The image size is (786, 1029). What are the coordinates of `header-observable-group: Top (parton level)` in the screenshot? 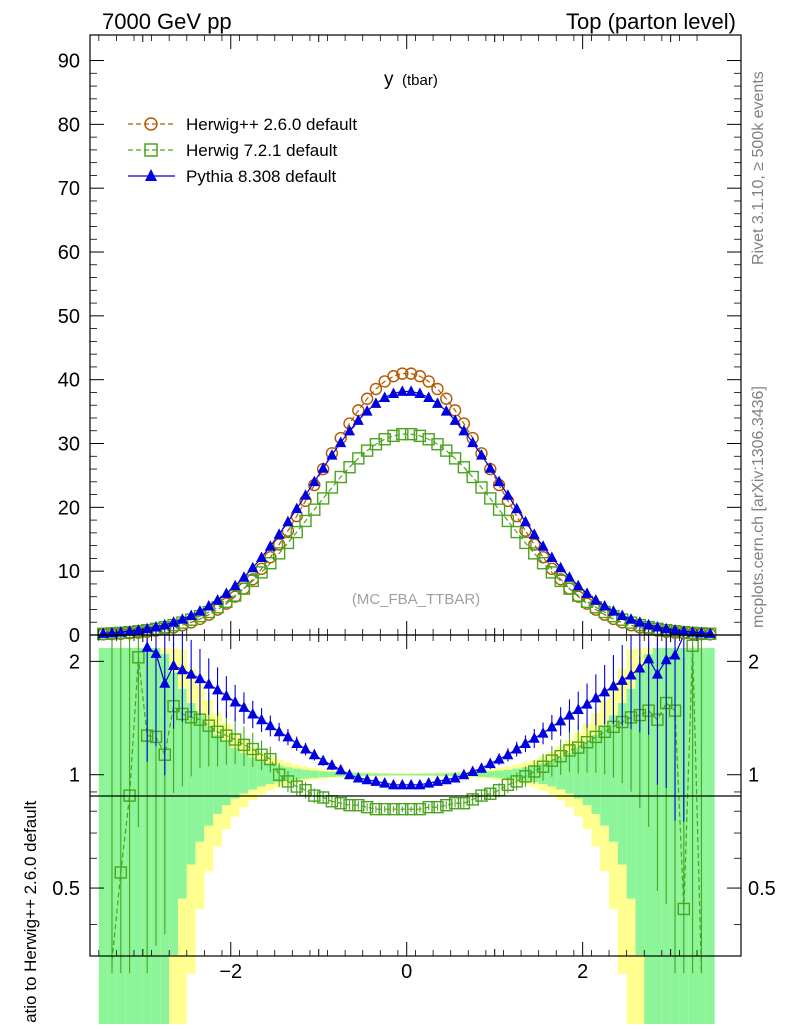 It's located at (651, 21).